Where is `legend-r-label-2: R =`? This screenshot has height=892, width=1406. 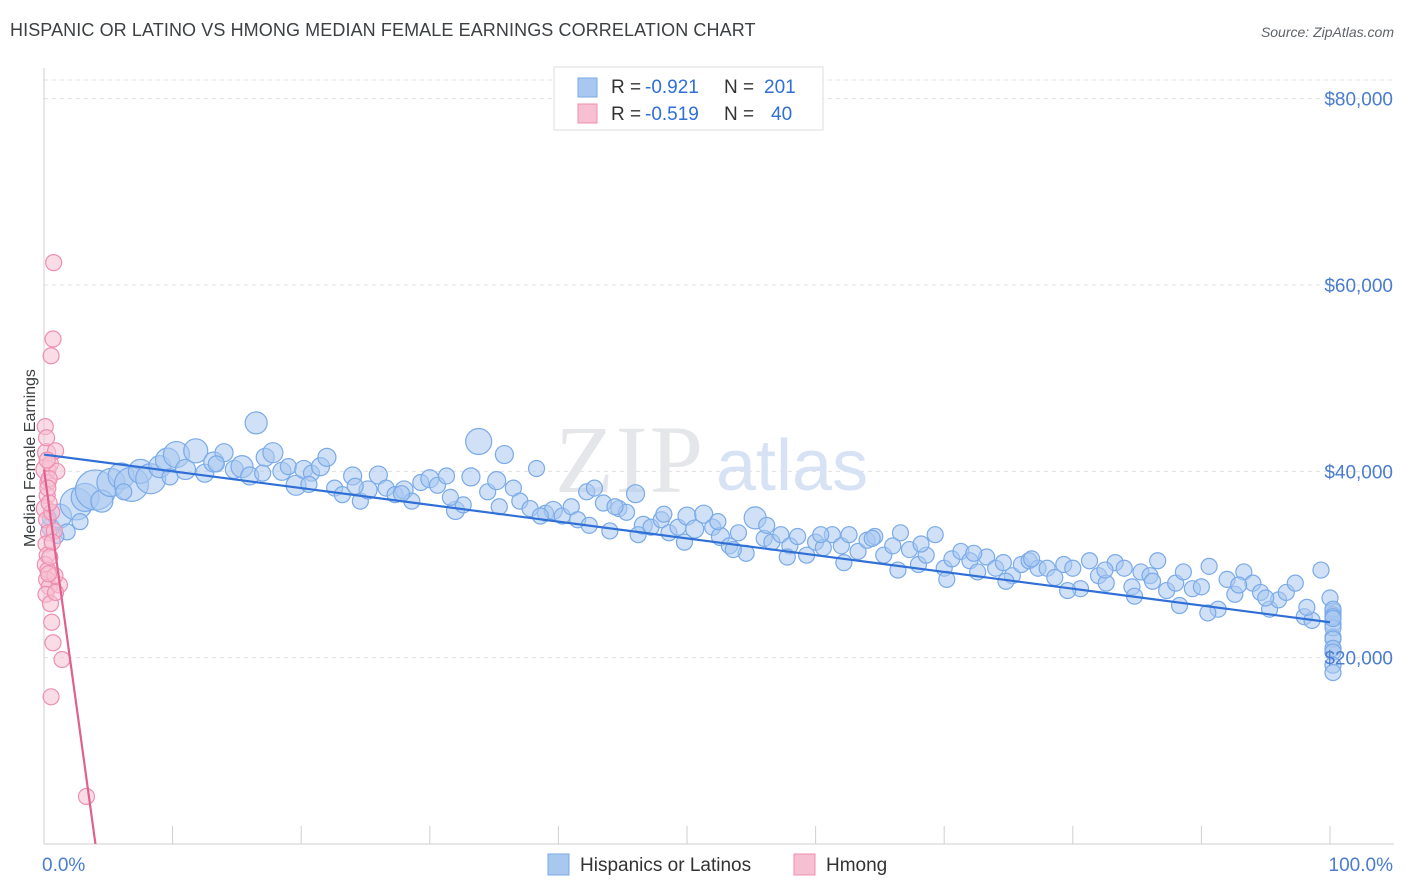 legend-r-label-2: R = is located at coordinates (626, 114).